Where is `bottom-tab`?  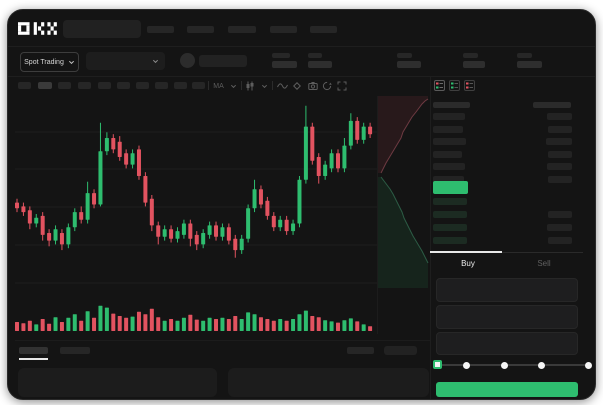 bottom-tab is located at coordinates (75, 350).